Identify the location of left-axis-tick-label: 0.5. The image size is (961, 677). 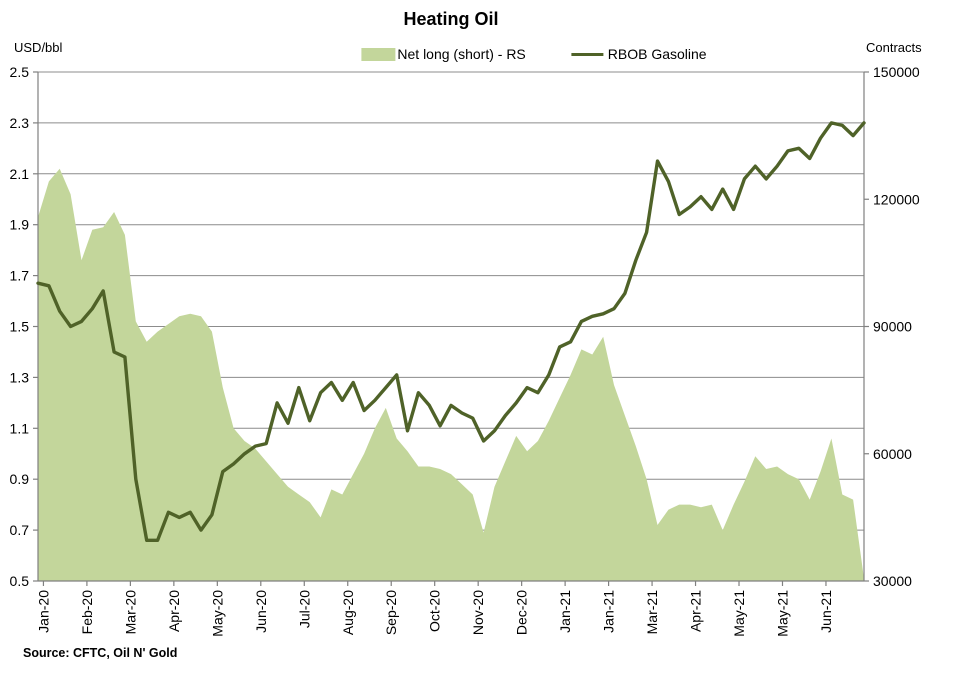
(20, 581).